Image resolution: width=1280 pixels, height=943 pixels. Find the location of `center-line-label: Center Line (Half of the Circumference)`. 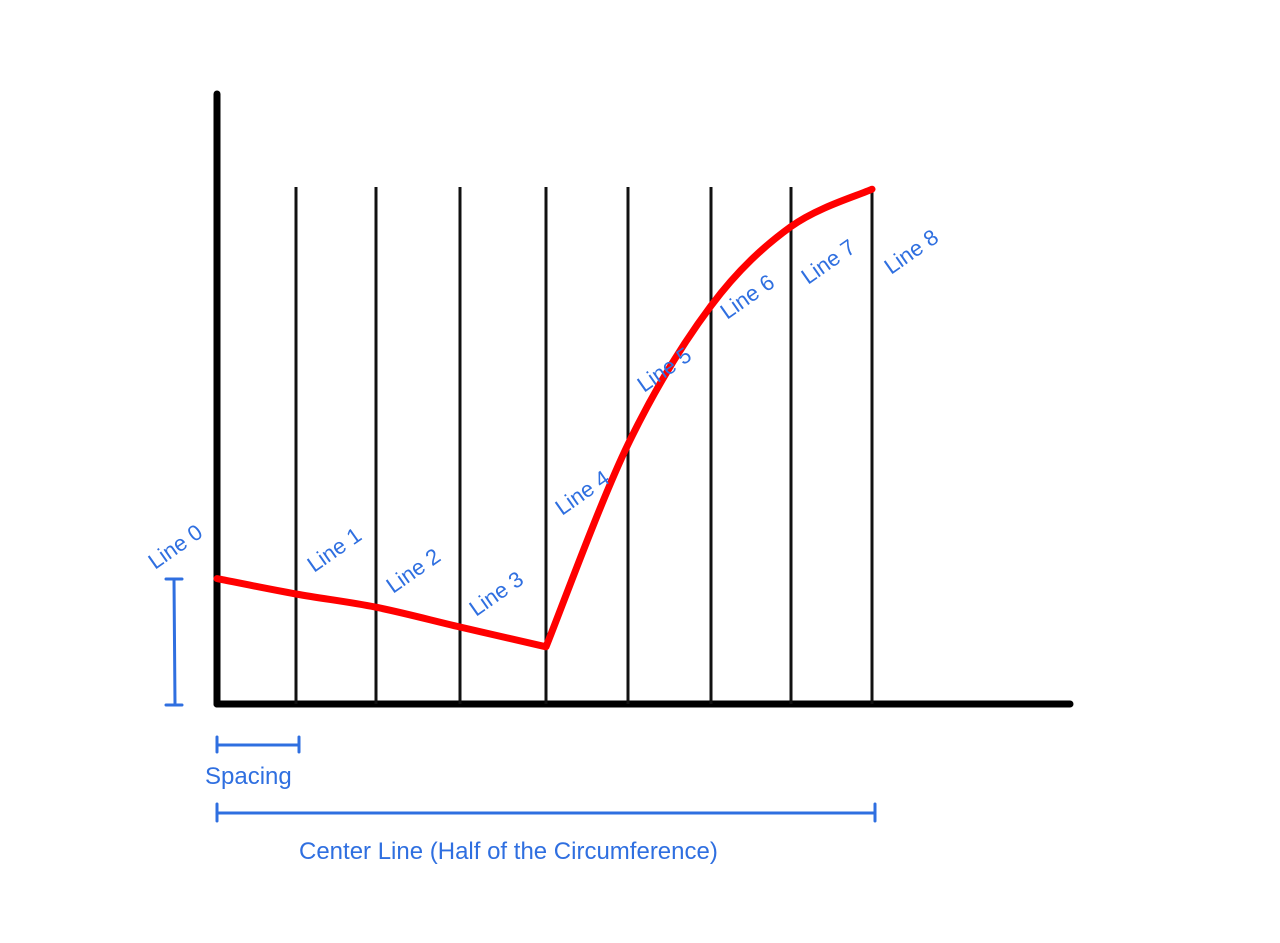

center-line-label: Center Line (Half of the Circumference) is located at coordinates (508, 851).